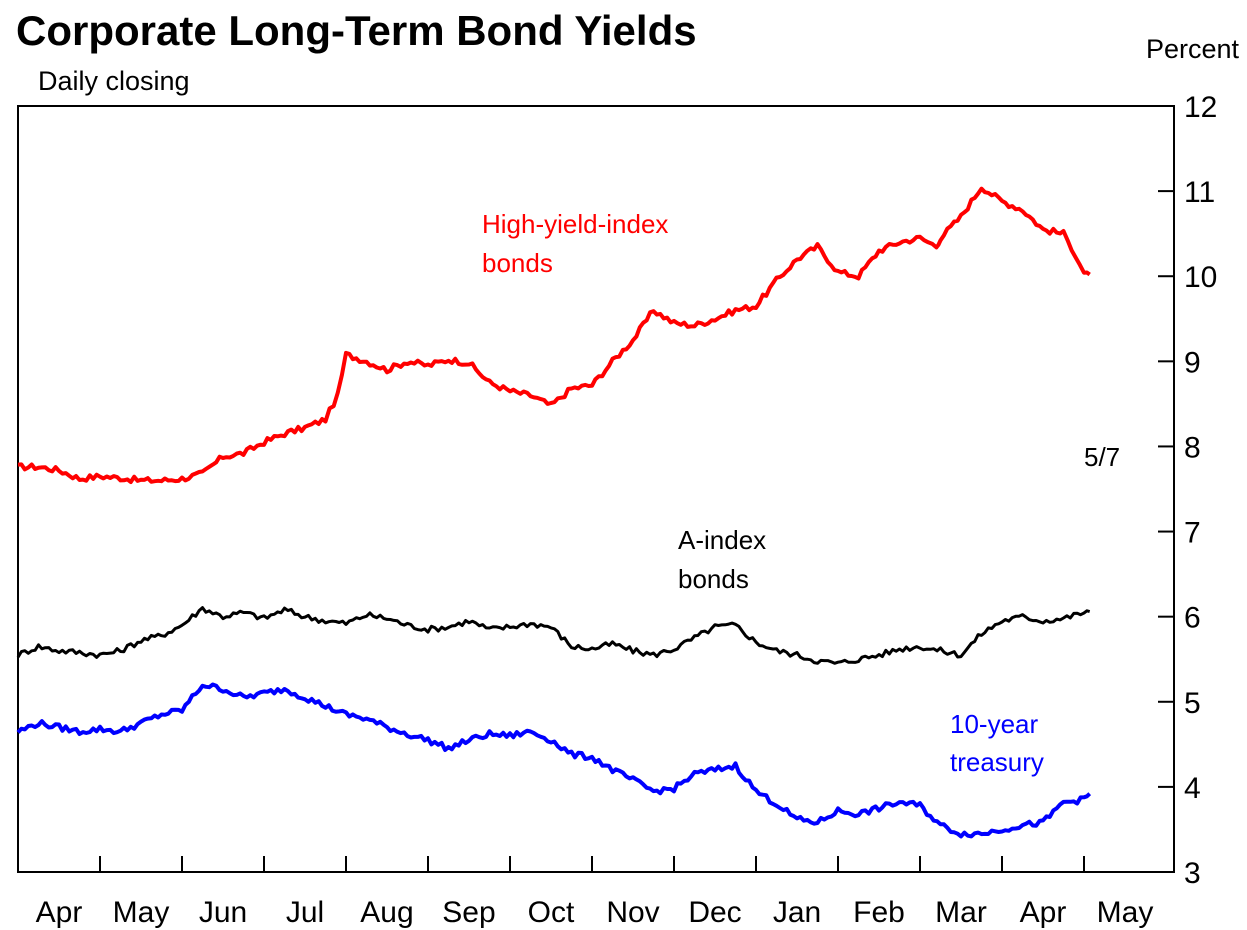  I want to click on annotation-a-index-line1: A-index, so click(722, 540).